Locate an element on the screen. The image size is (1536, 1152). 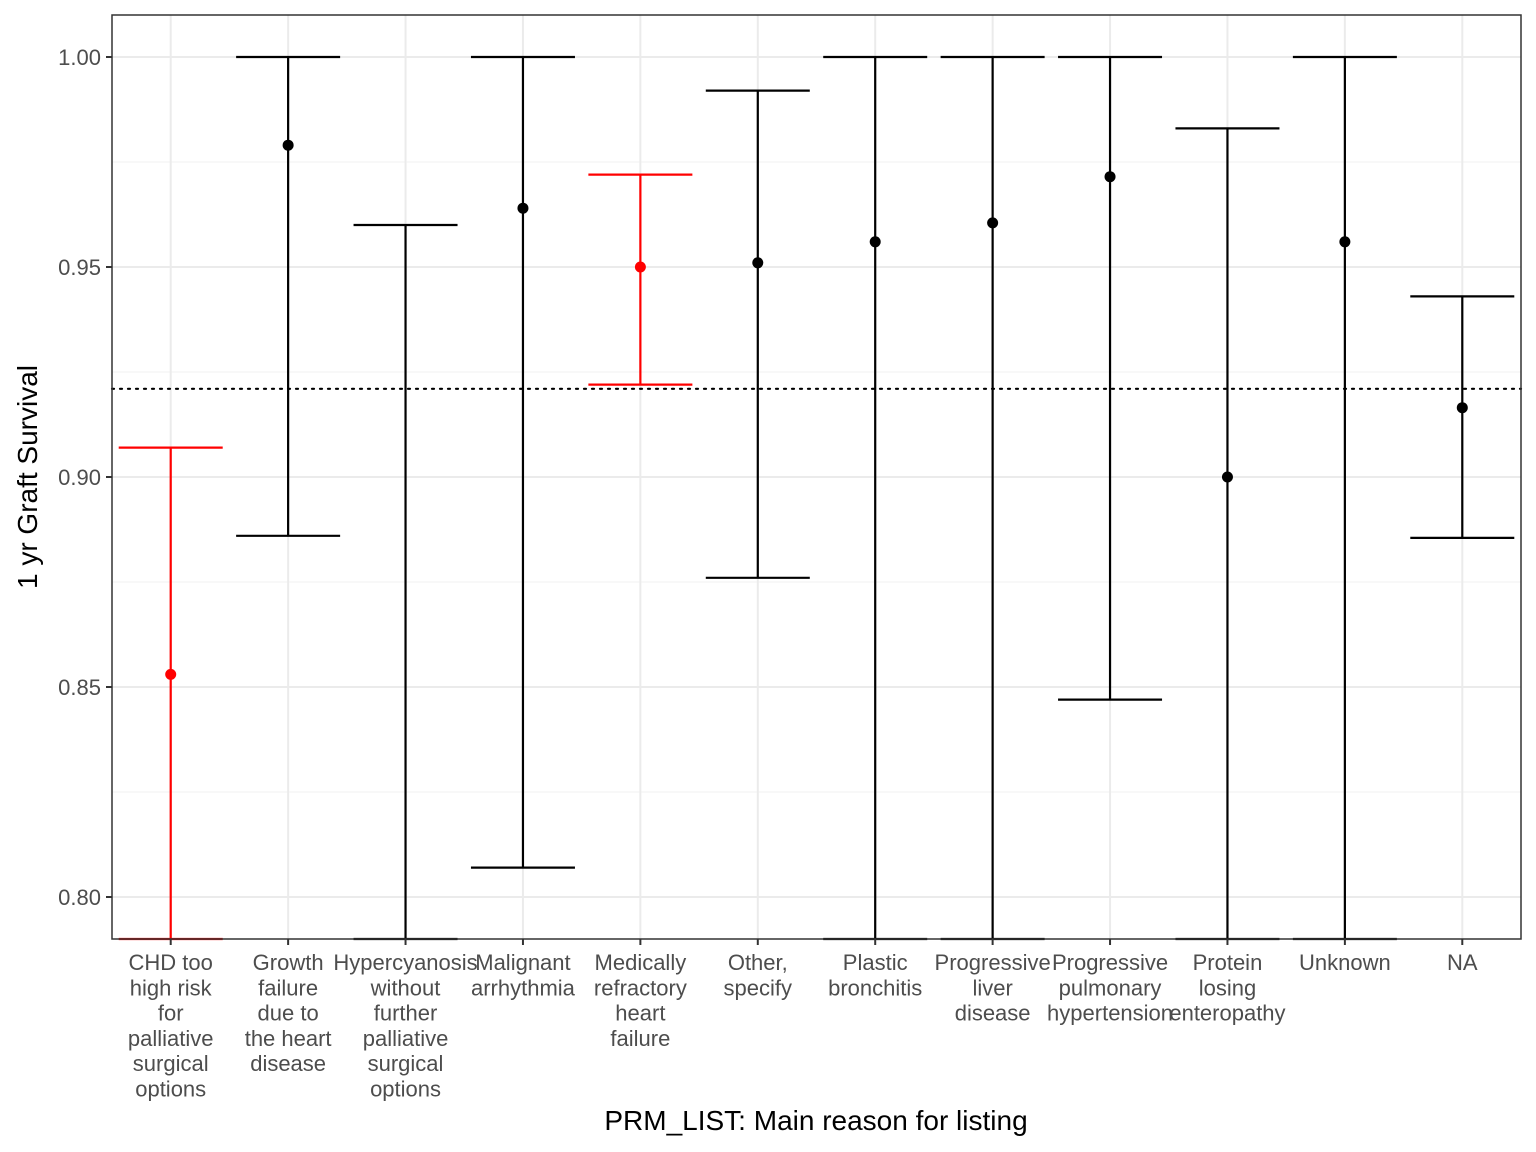
x-tick-label: Progressive pulmonary hypertension is located at coordinates (1110, 988).